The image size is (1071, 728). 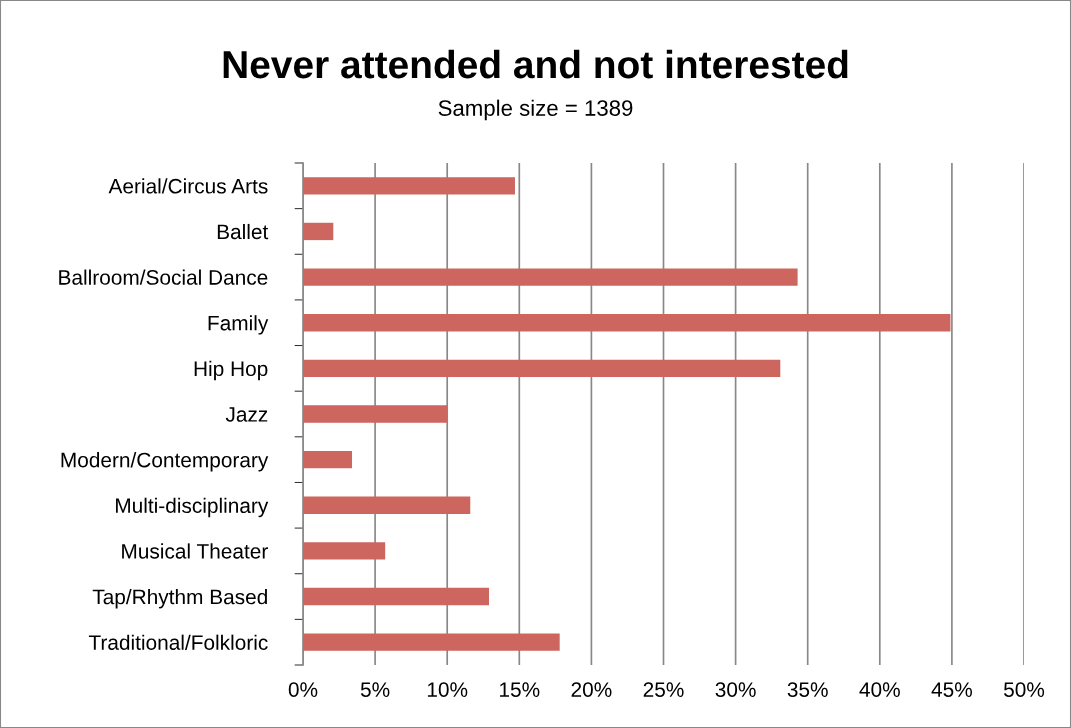 What do you see at coordinates (195, 551) in the screenshot?
I see `y-tick-label: Musical Theater` at bounding box center [195, 551].